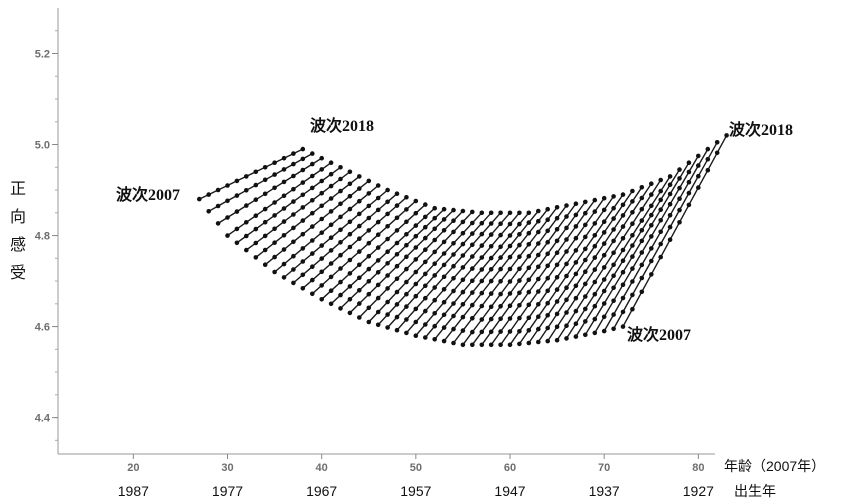  Describe the element at coordinates (18, 231) in the screenshot. I see `y-axis-label: 正 向 感 受` at that location.